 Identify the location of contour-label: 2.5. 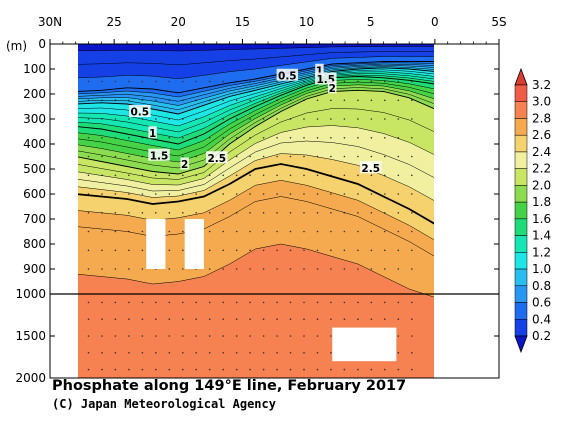
(370, 169).